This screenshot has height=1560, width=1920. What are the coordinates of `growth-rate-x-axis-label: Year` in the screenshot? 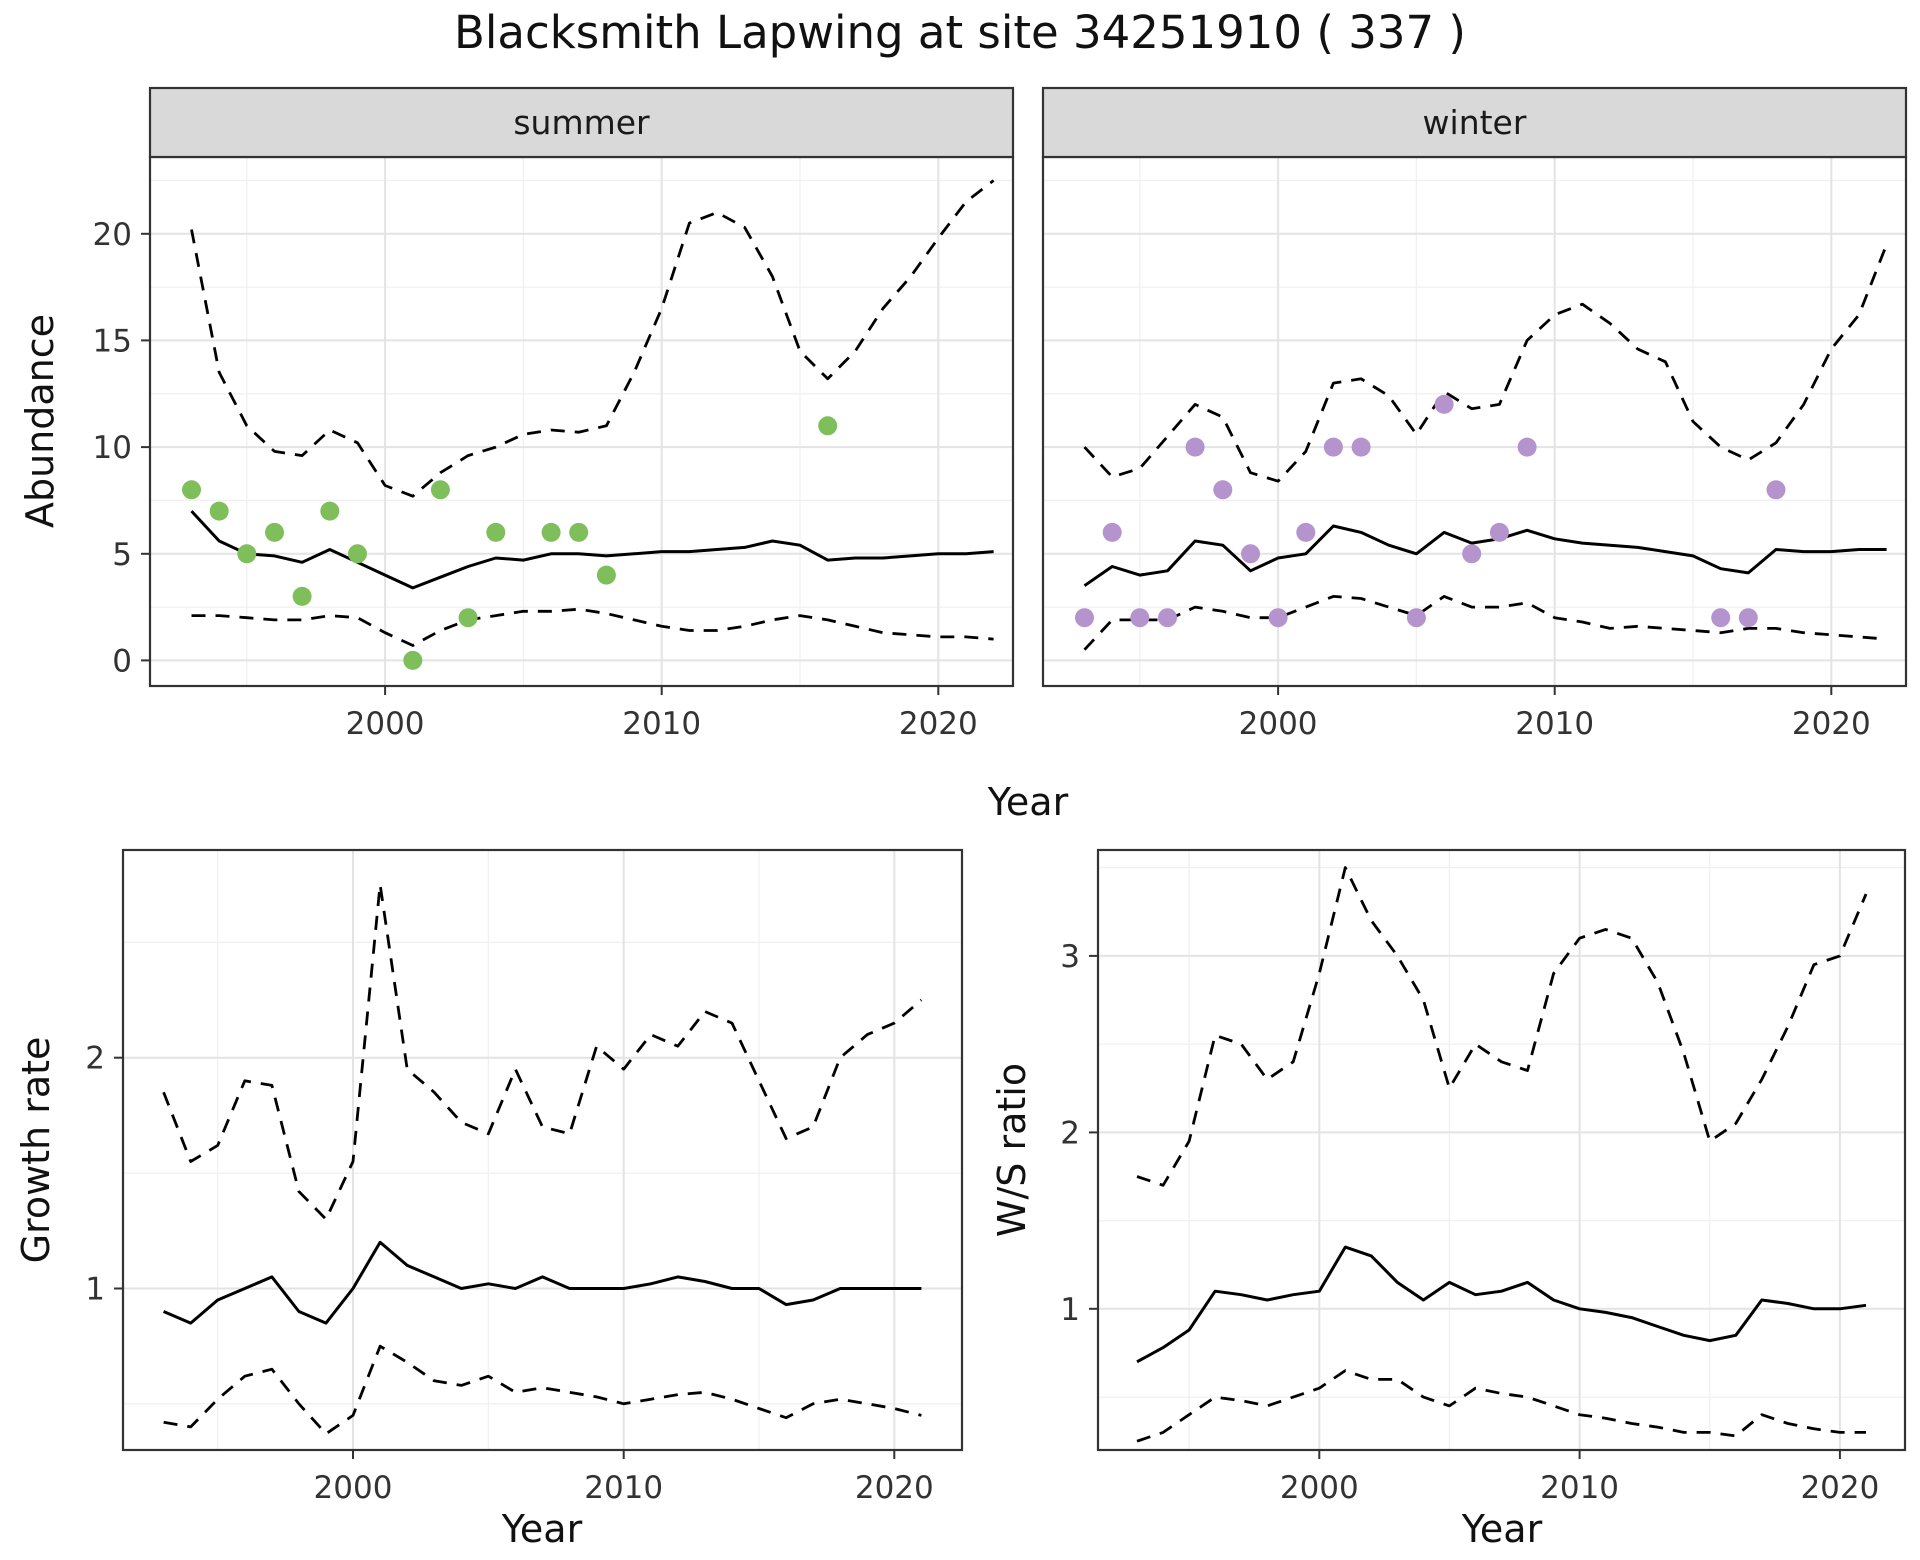 It's located at (542, 1529).